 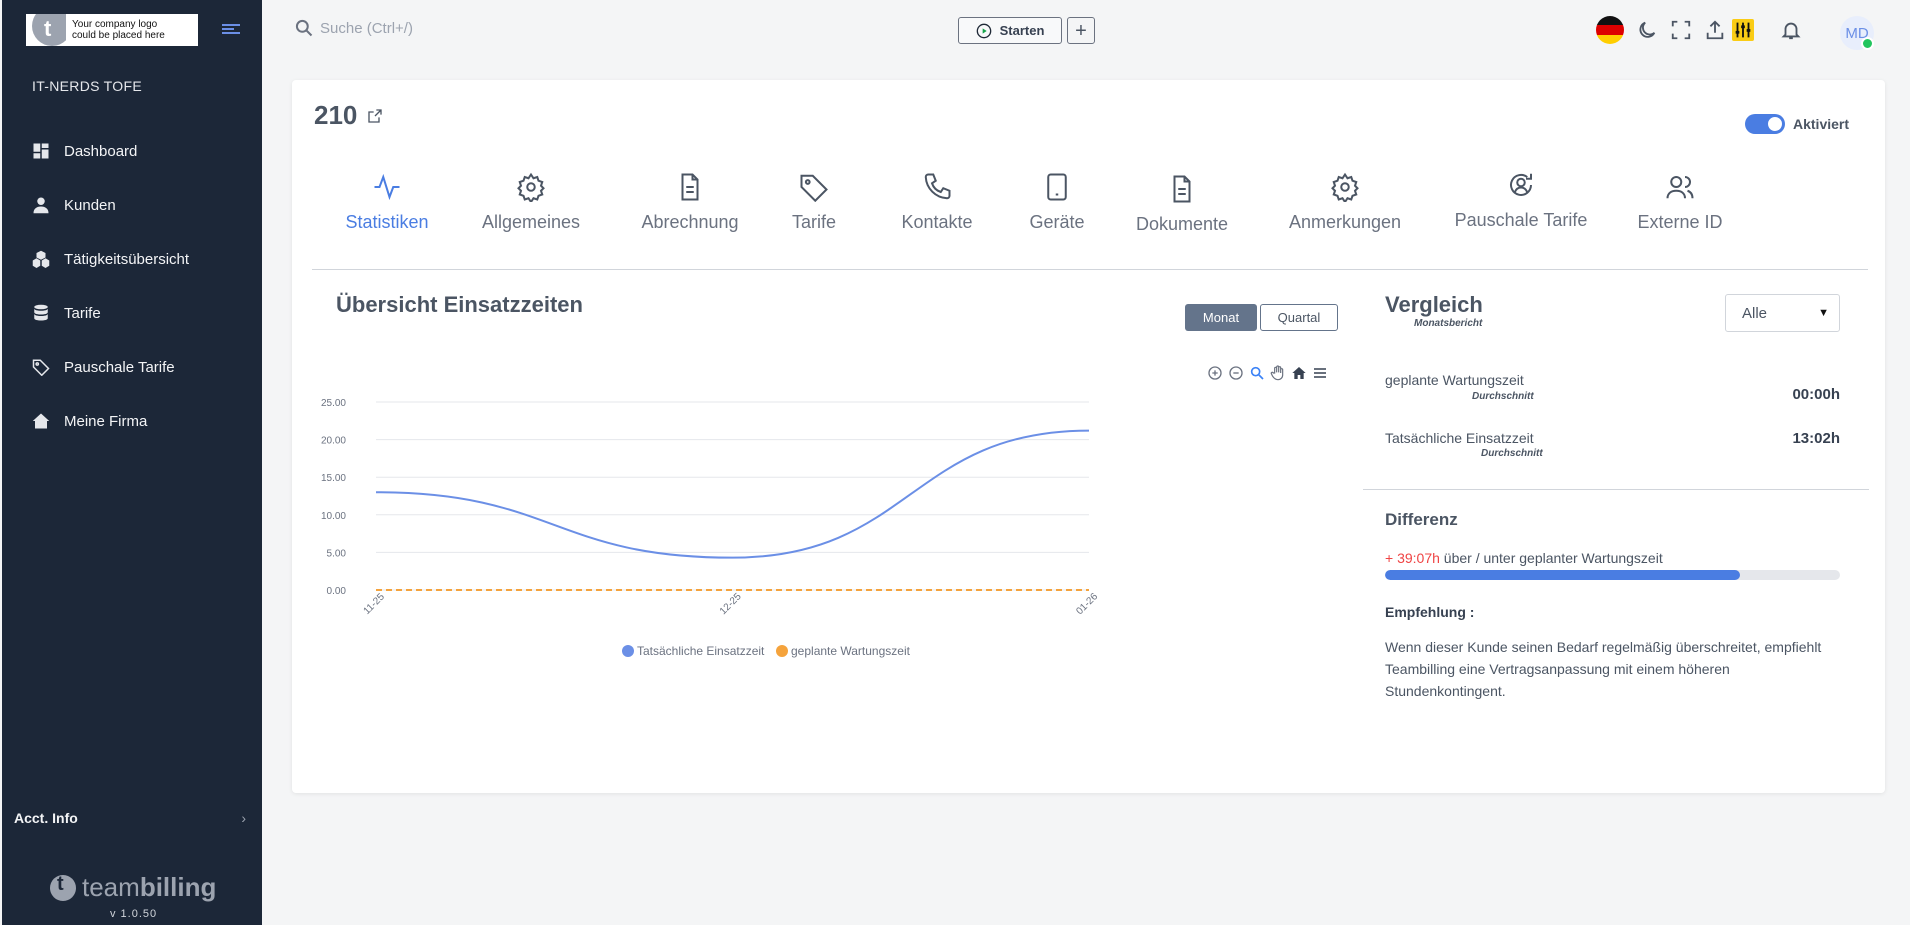 What do you see at coordinates (110, 367) in the screenshot?
I see `sidebar-item-pauschale-tarife: Pauschale Tarife` at bounding box center [110, 367].